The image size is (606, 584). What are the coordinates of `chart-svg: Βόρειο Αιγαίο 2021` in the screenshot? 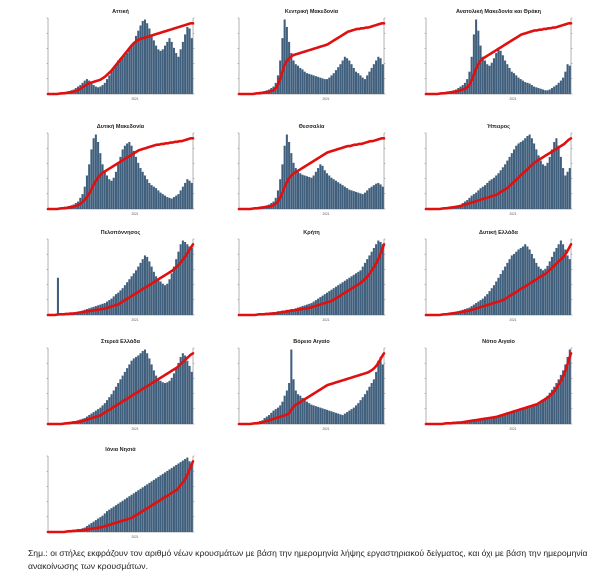 It's located at (311, 385).